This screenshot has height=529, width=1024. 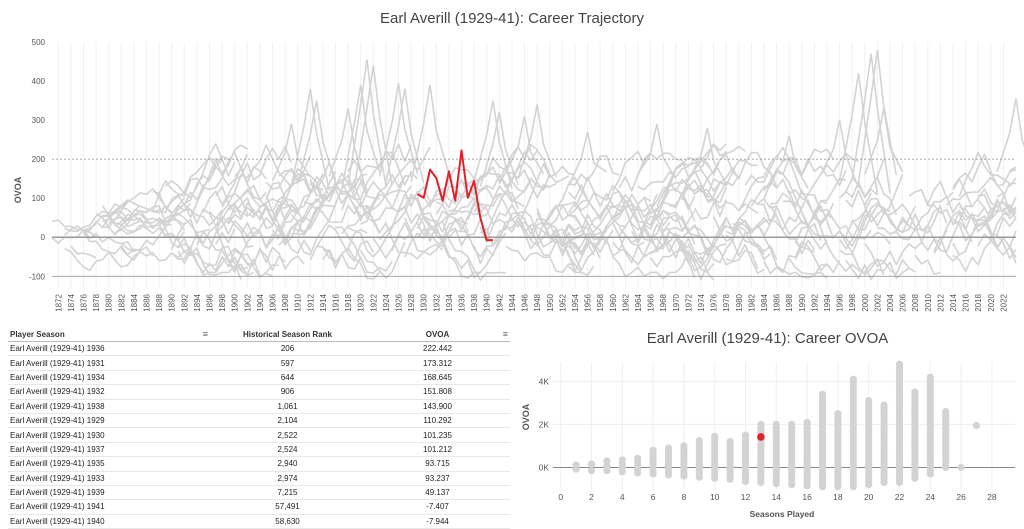 I want to click on x-tick-label: 2010, so click(x=928, y=302).